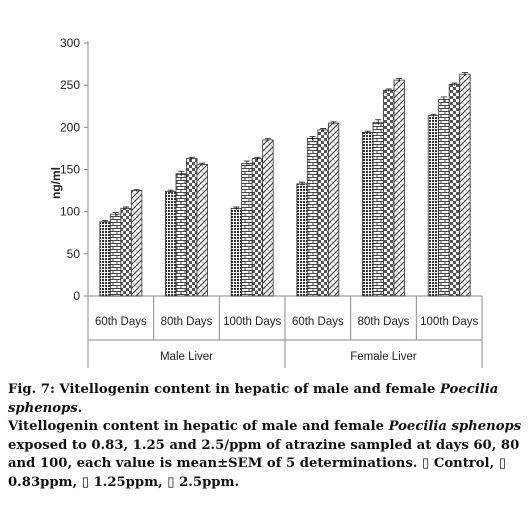  What do you see at coordinates (502, 464) in the screenshot?
I see `legend-marker-083ppm: ▯` at bounding box center [502, 464].